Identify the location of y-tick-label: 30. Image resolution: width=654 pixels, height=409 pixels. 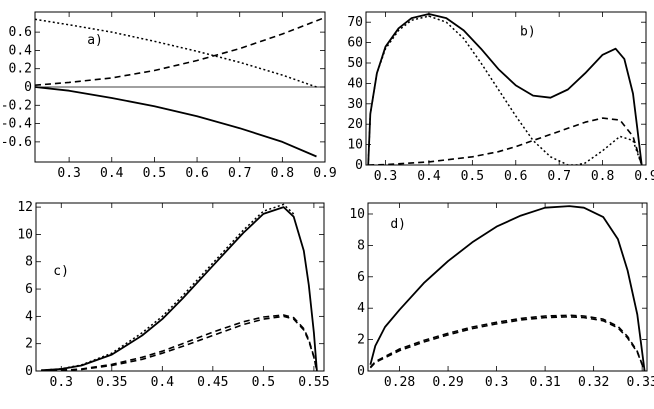
(355, 104).